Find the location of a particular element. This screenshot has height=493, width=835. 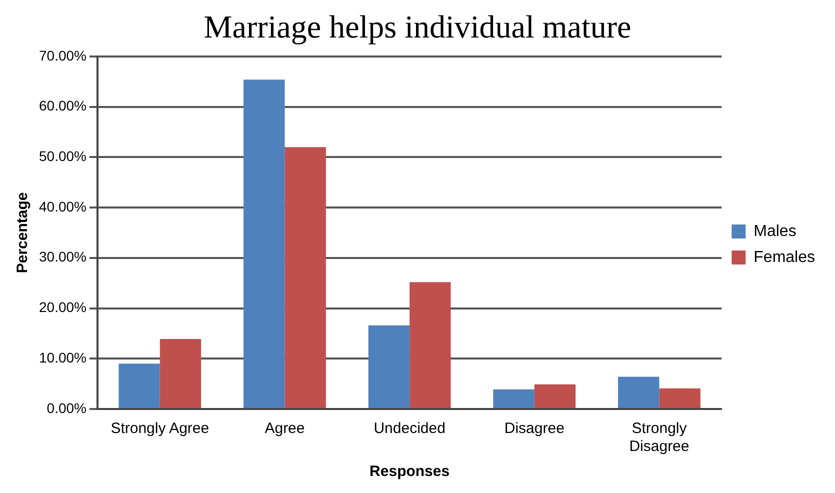

y-axis-title: Percentage is located at coordinates (23, 233).